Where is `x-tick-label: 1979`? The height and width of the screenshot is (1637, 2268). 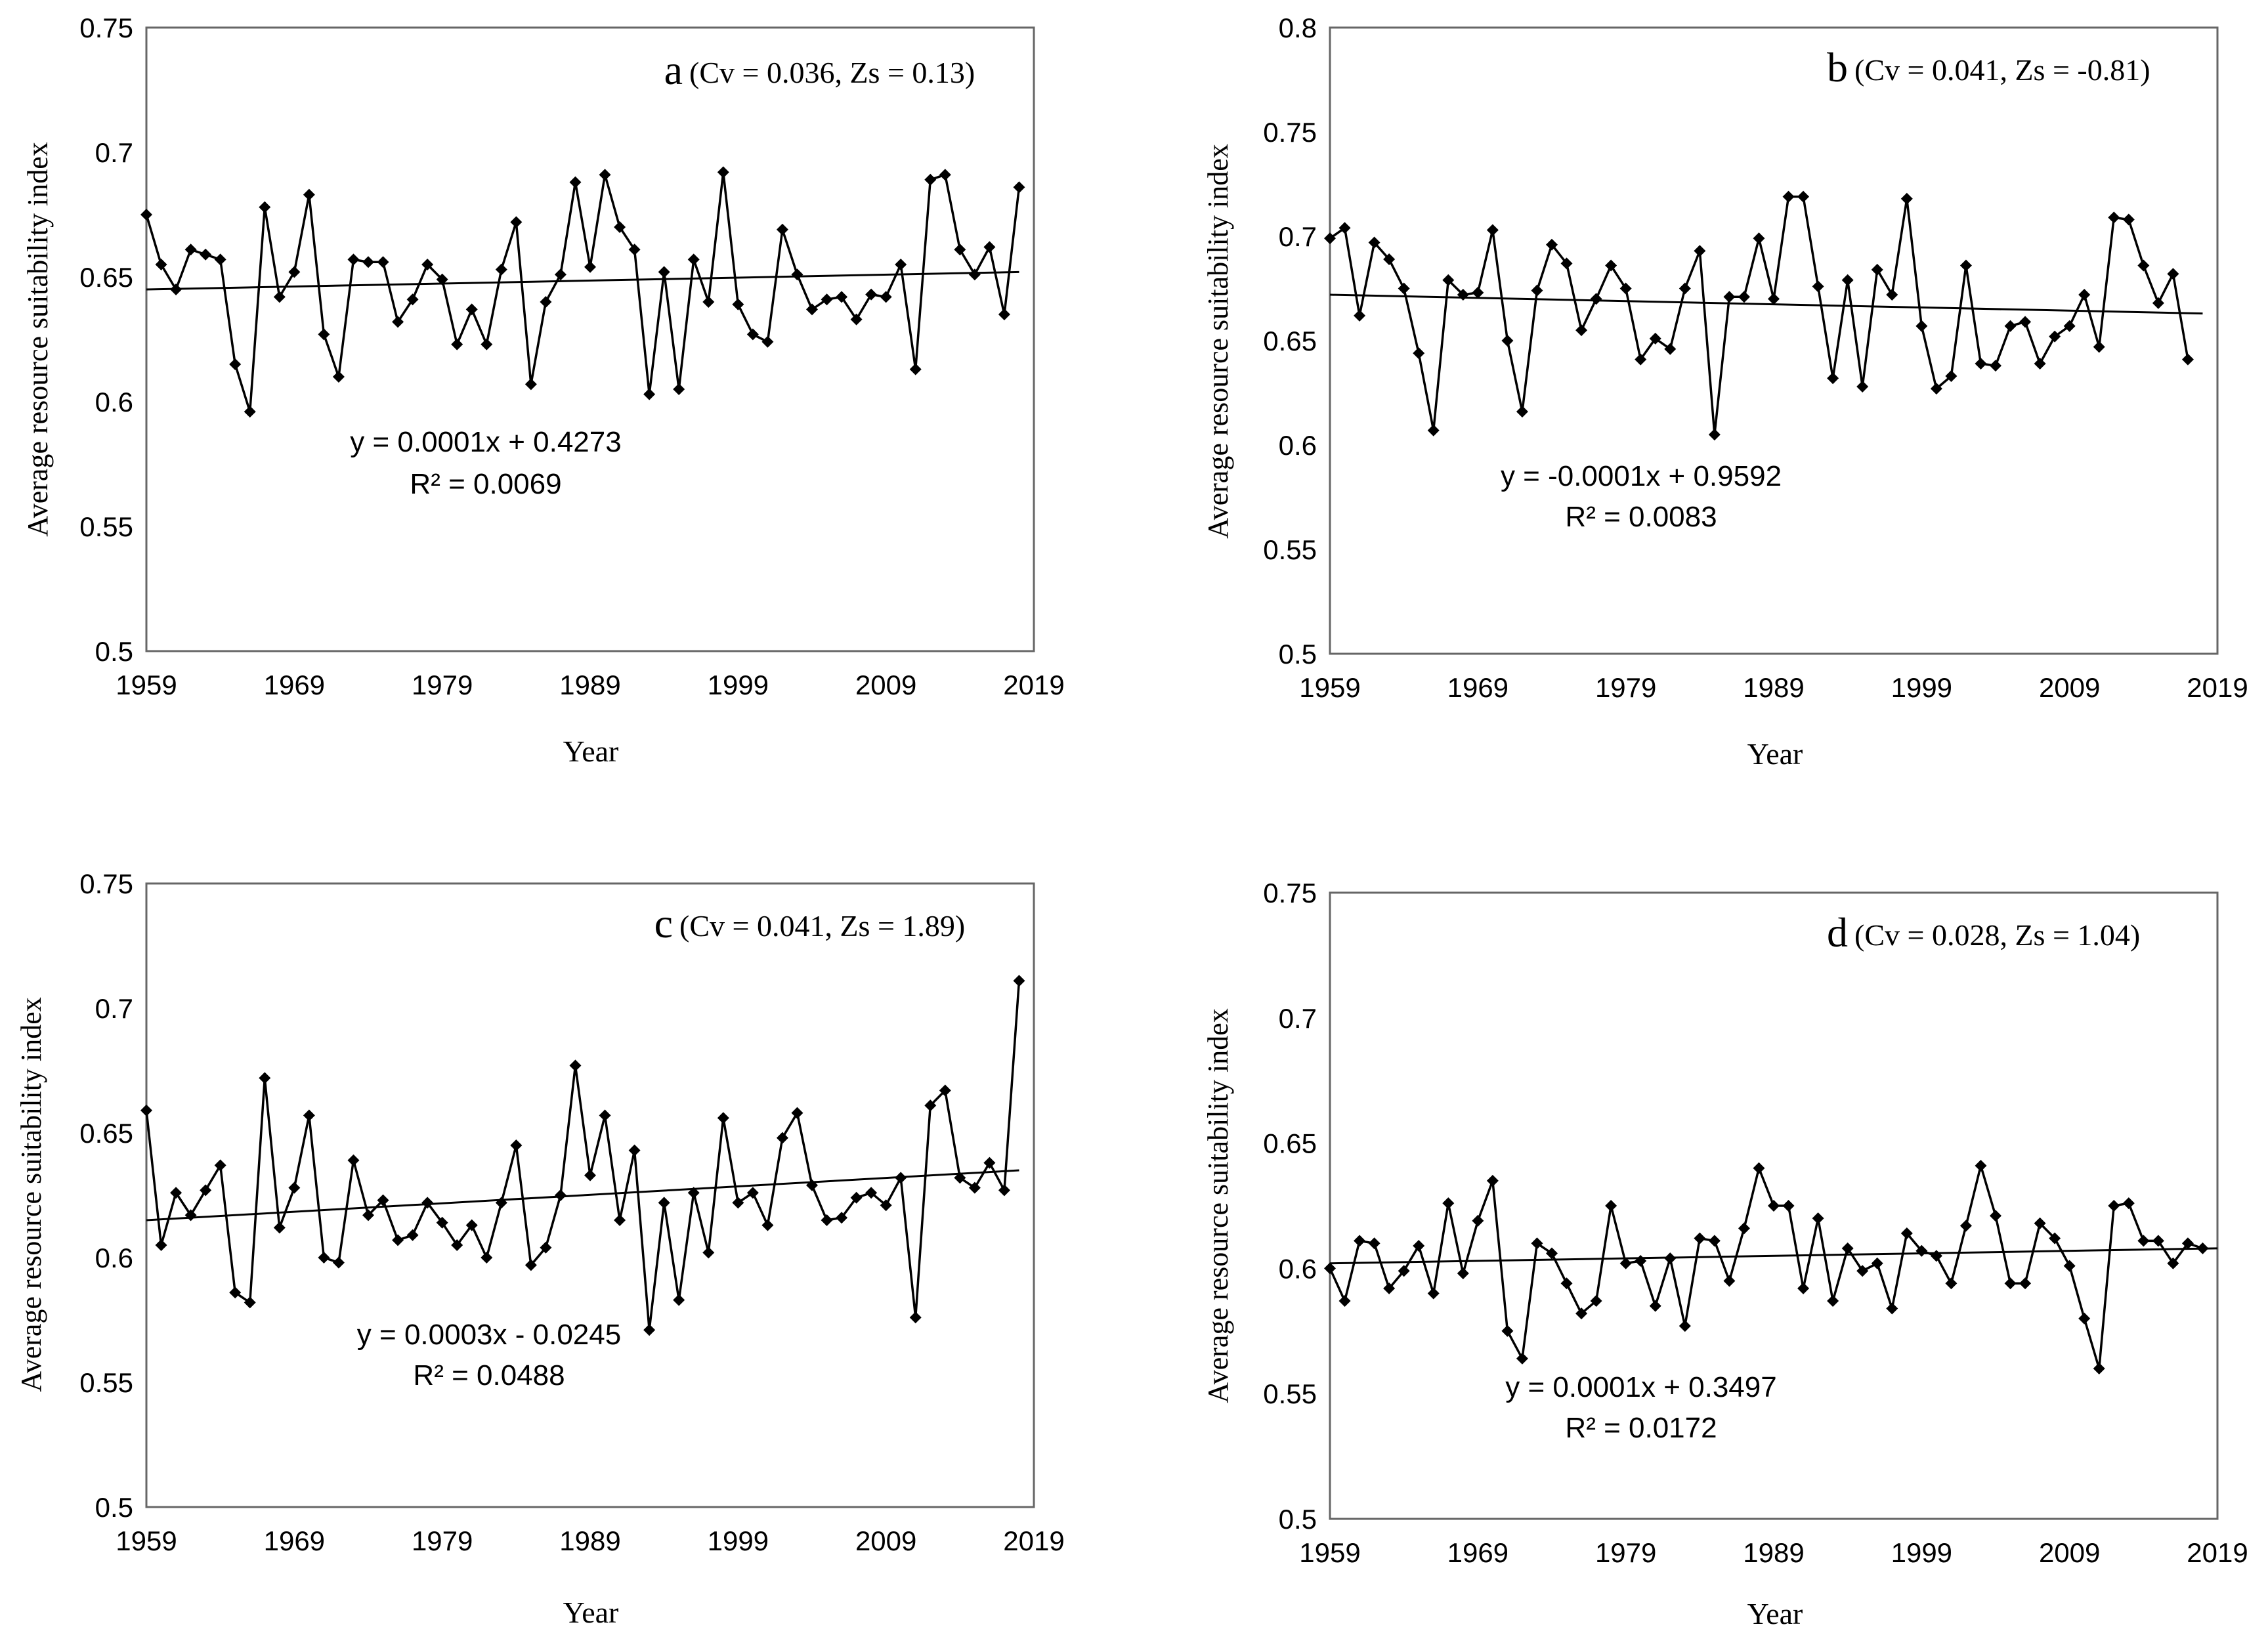
x-tick-label: 1979 is located at coordinates (443, 1540).